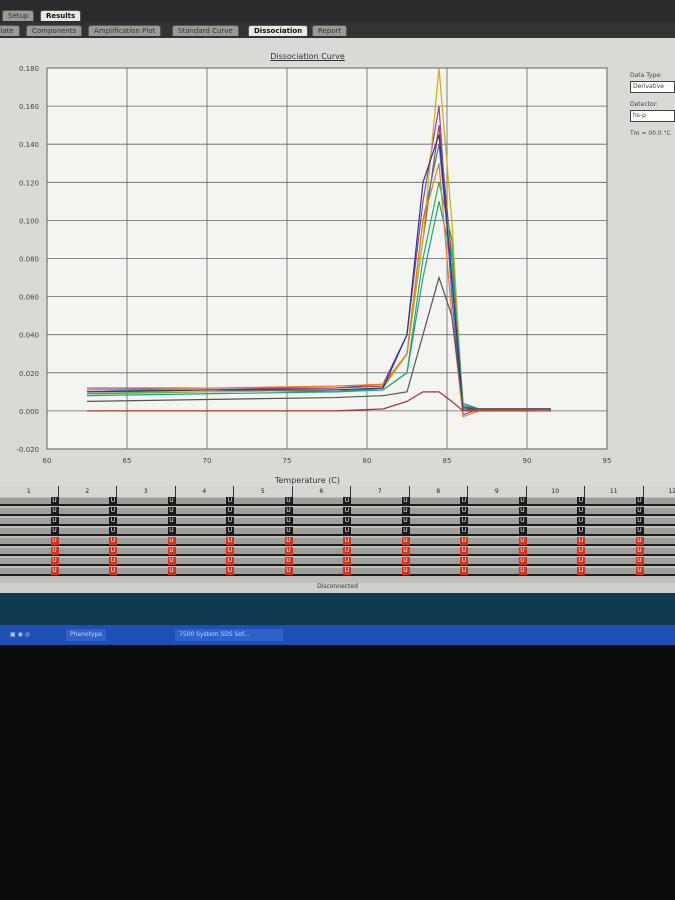  What do you see at coordinates (497, 491) in the screenshot?
I see `plate-column-header: 9` at bounding box center [497, 491].